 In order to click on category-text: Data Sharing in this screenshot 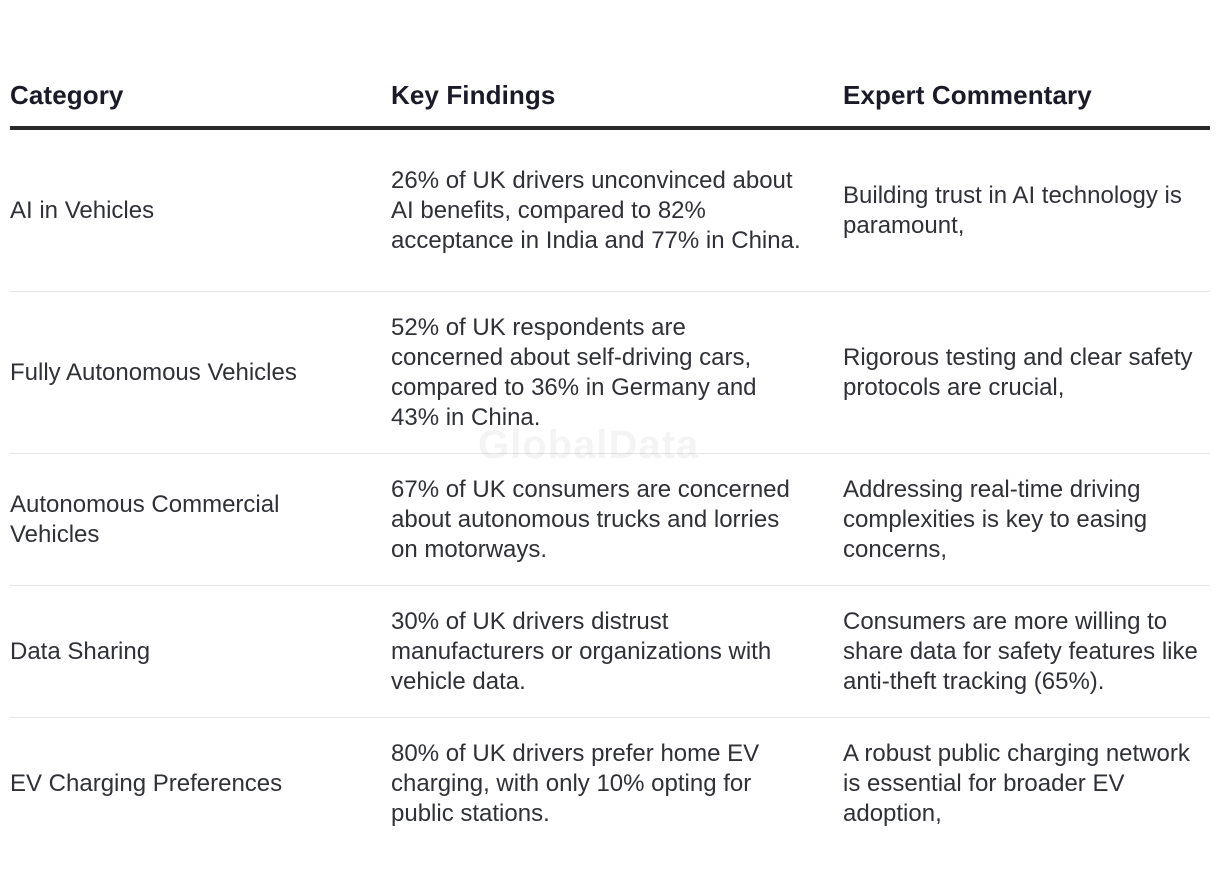, I will do `click(80, 651)`.